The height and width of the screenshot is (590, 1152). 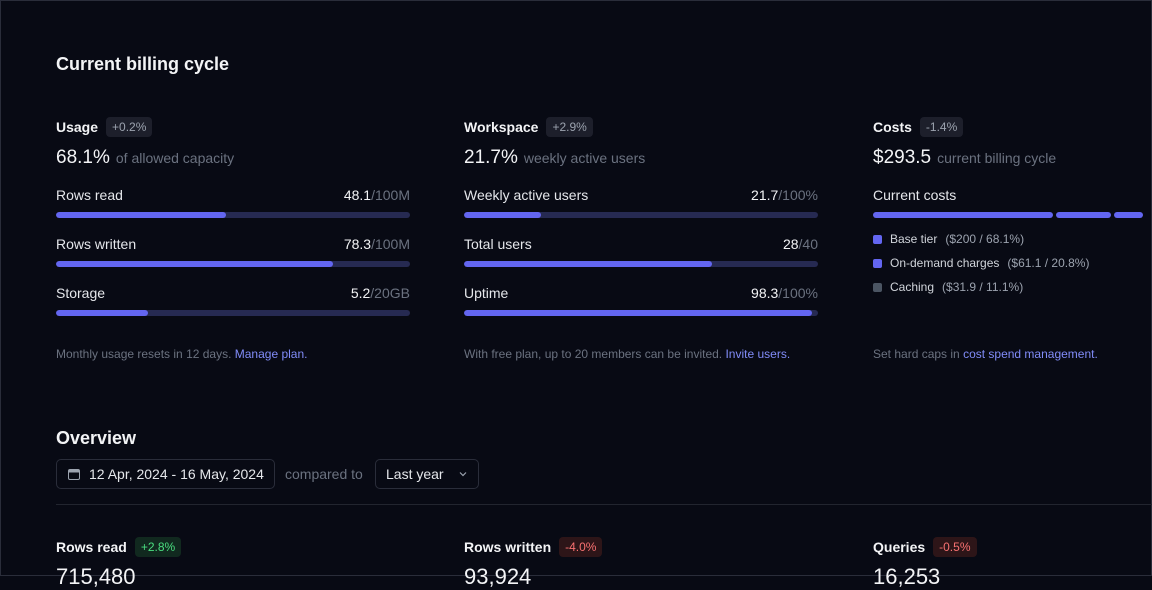 What do you see at coordinates (1048, 263) in the screenshot?
I see `legend-detail: ($61.1 / 20.8%)` at bounding box center [1048, 263].